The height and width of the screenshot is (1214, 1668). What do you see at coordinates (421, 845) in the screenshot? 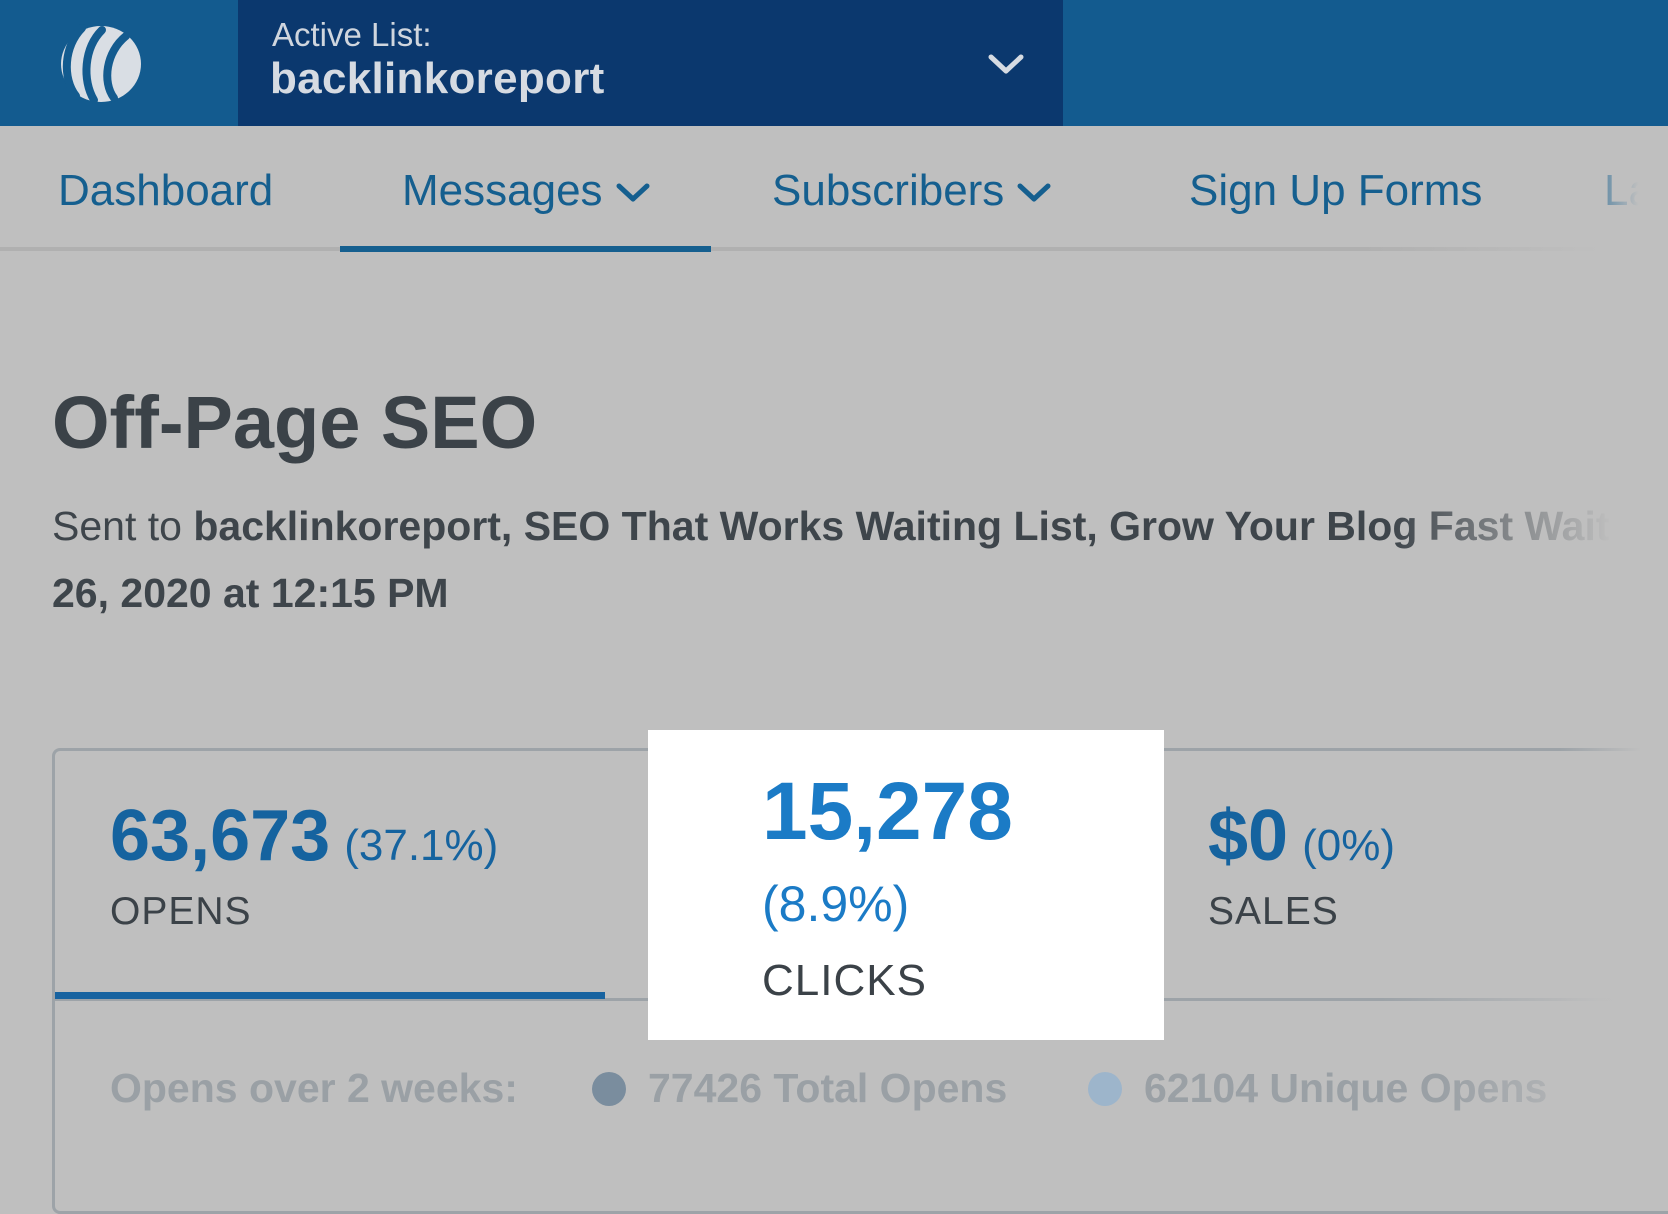
I see `opens-percent: (37.1%)` at bounding box center [421, 845].